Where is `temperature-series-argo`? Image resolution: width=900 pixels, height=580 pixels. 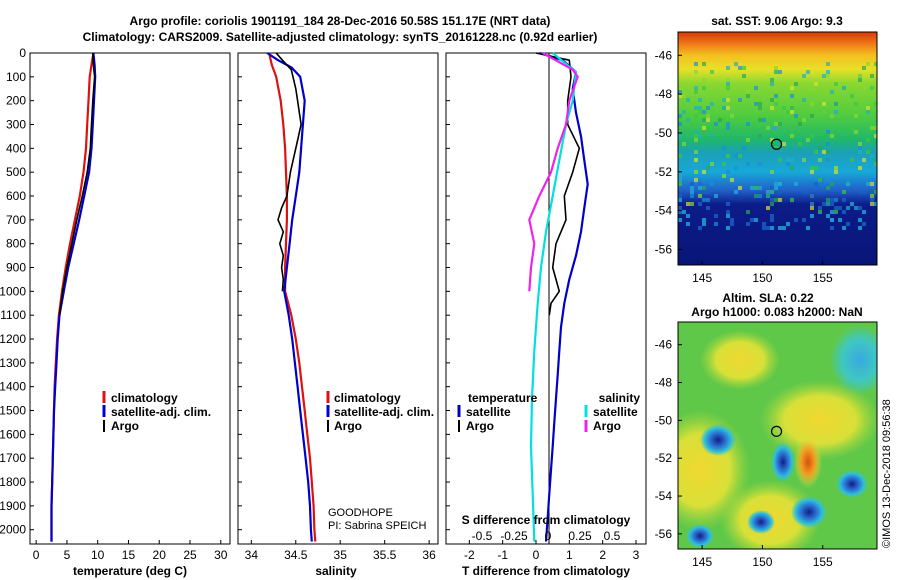 temperature-series-argo is located at coordinates (77, 184).